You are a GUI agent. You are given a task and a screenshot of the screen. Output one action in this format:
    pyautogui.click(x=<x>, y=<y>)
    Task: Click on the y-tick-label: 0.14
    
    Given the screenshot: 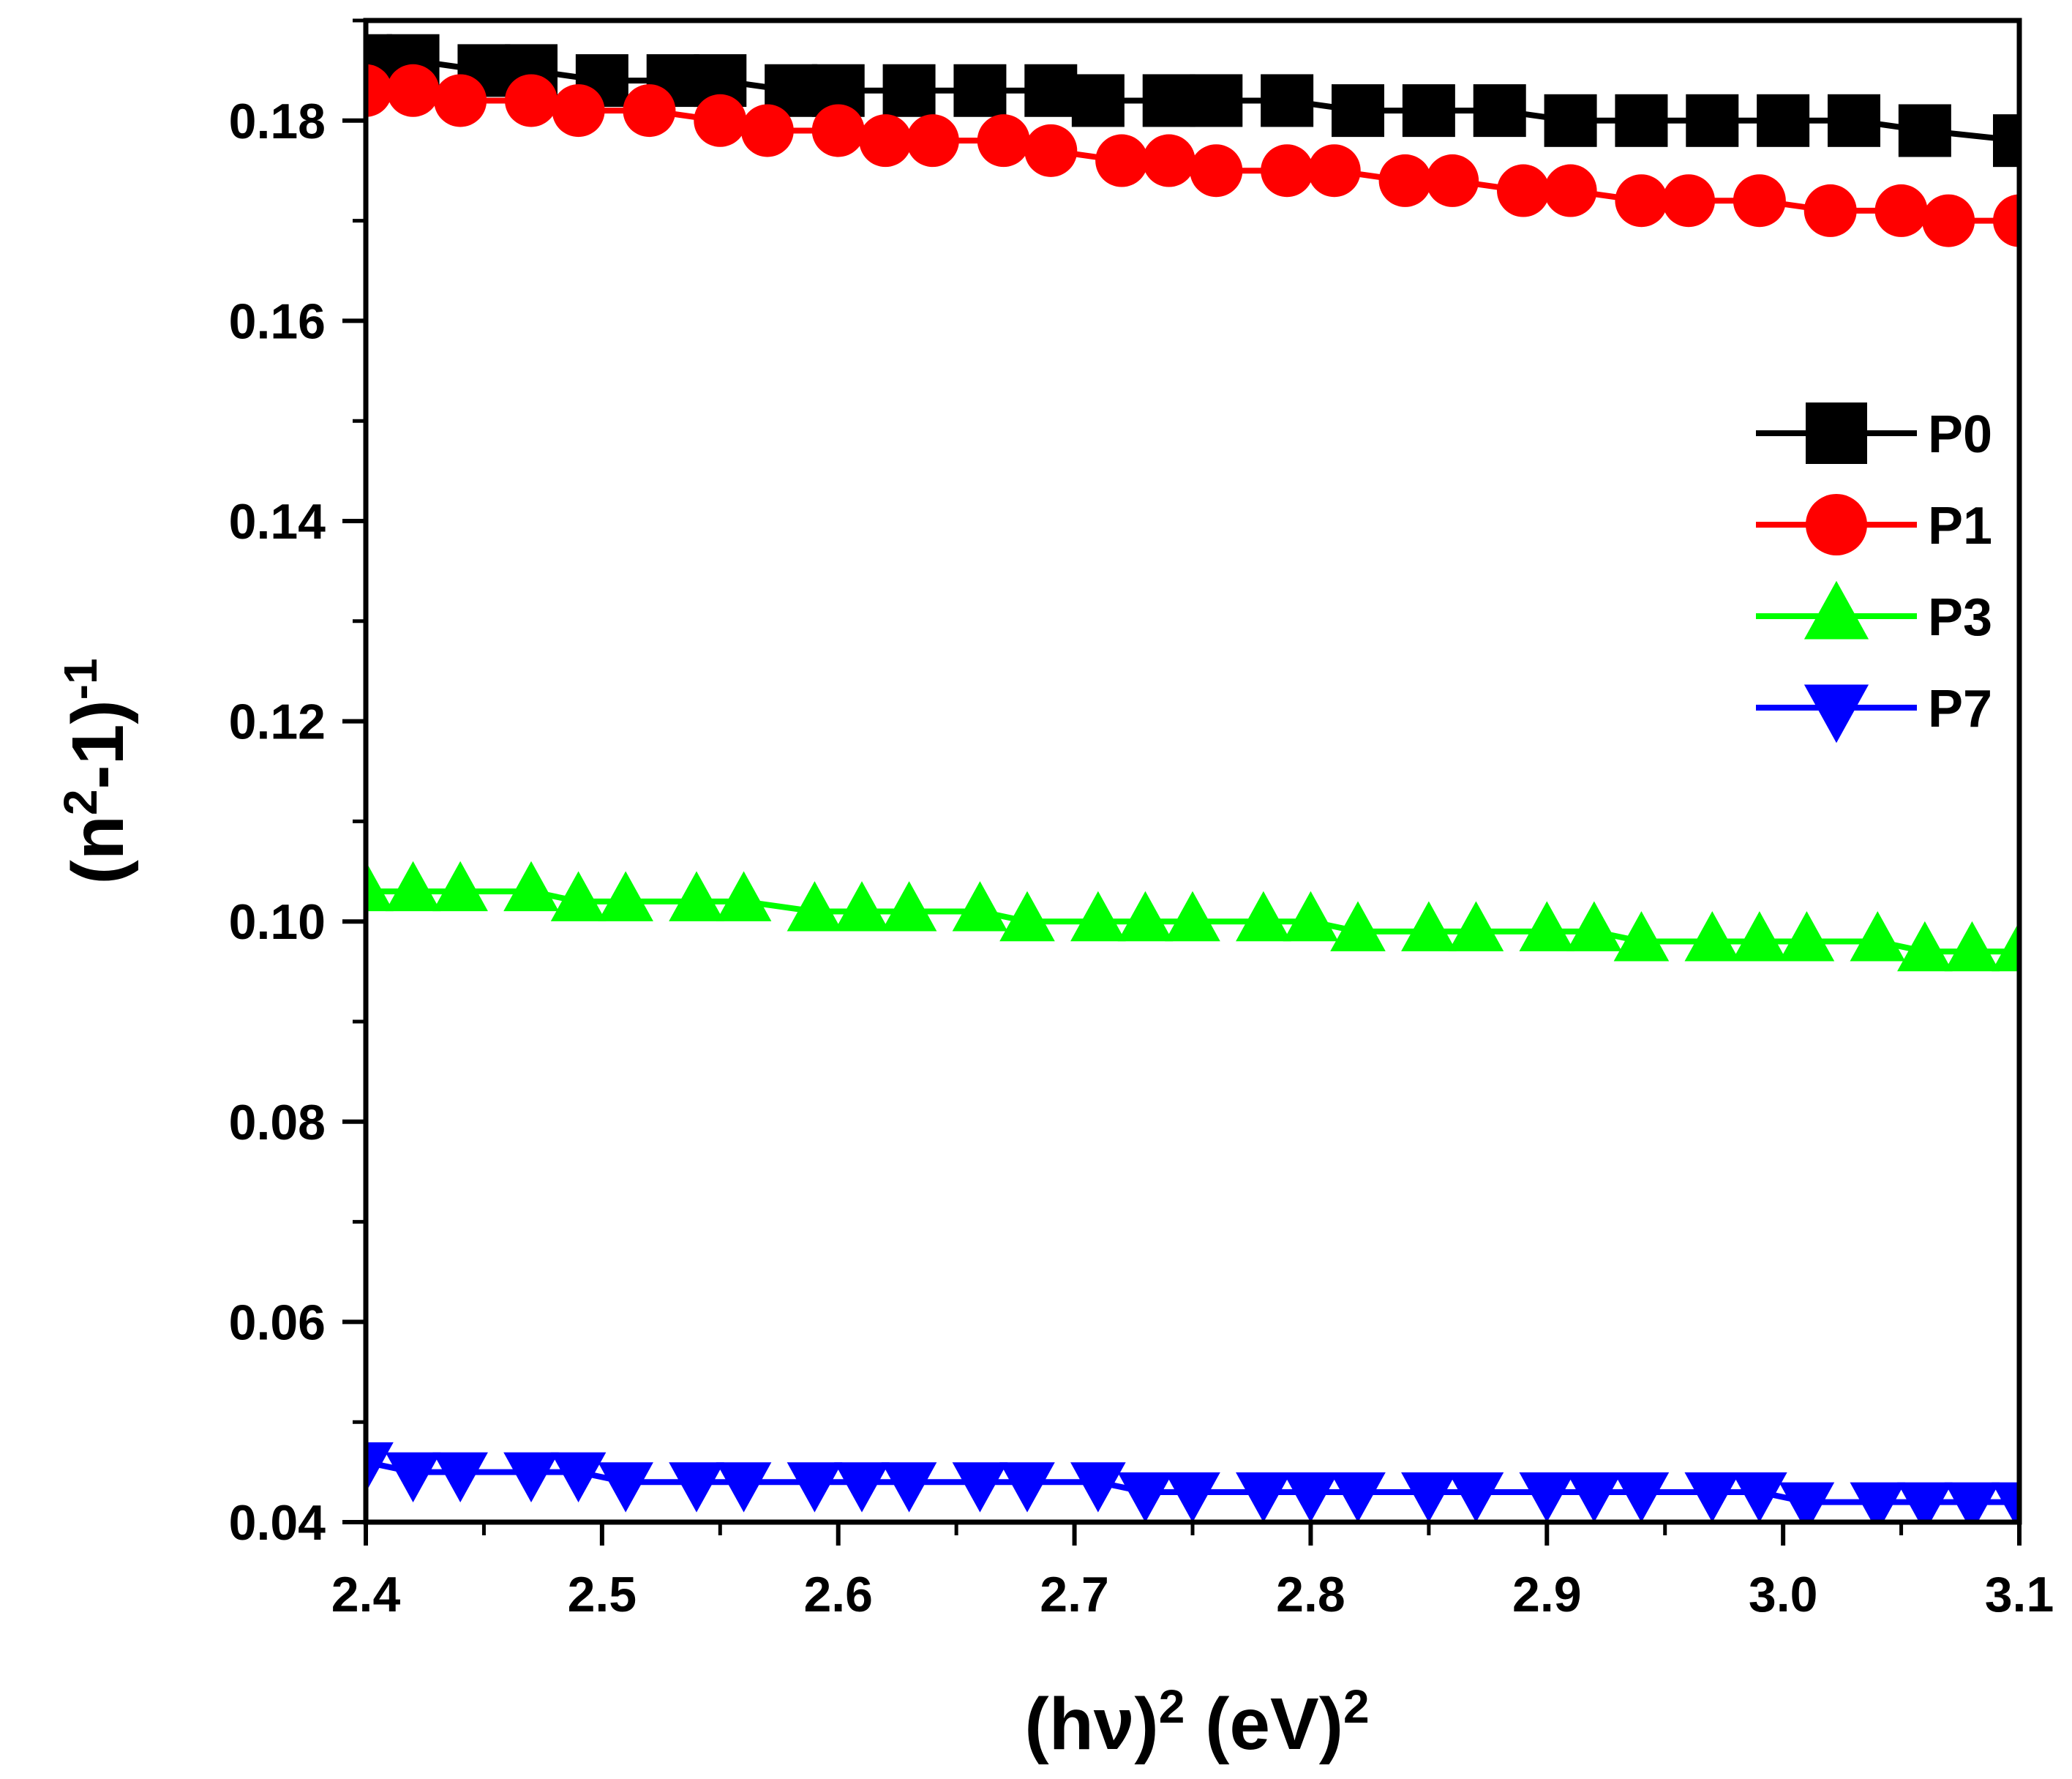 What is the action you would take?
    pyautogui.click(x=277, y=522)
    